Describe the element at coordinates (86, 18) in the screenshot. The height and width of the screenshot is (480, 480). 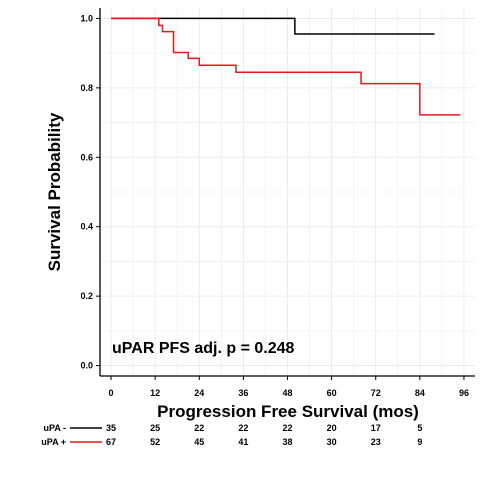
I see `y-tick-label-5: 1.0` at that location.